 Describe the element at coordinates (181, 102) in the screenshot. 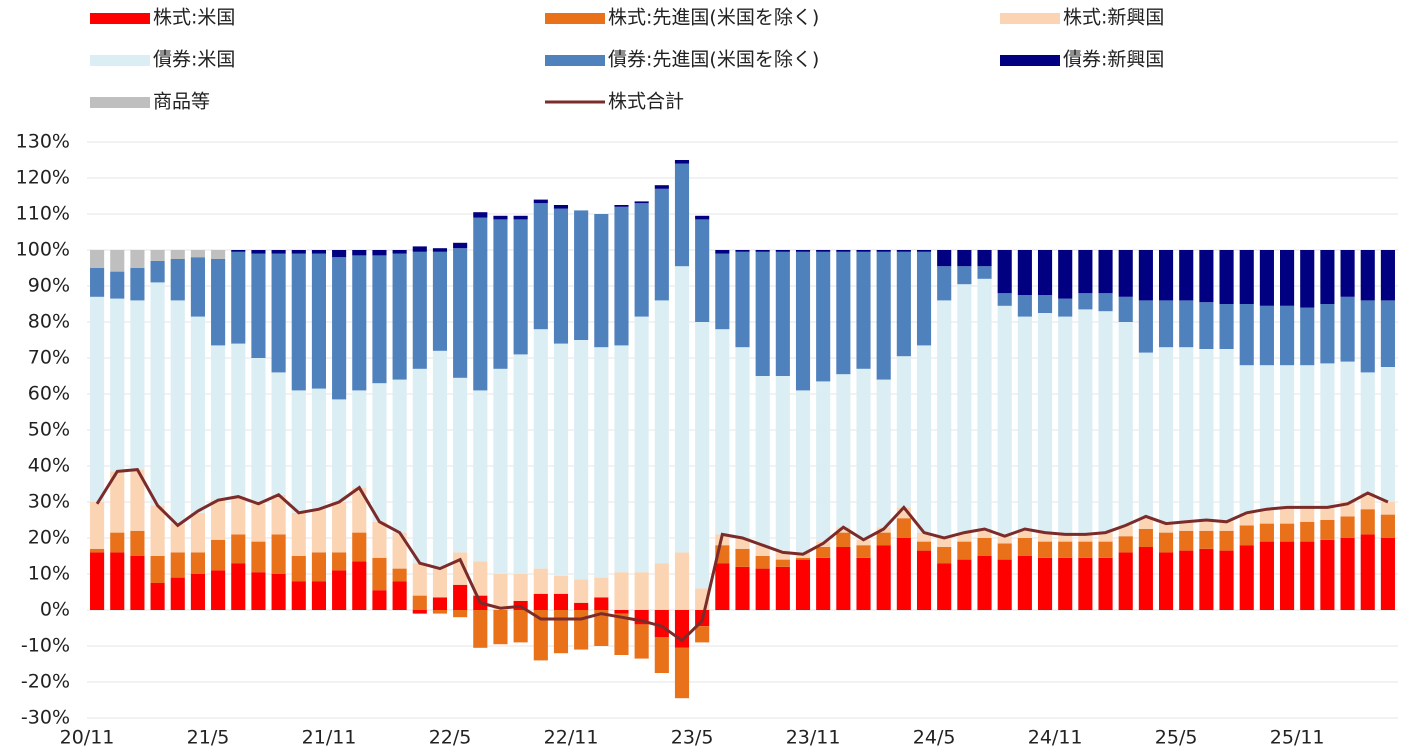

I see `legend-label: 商品等` at that location.